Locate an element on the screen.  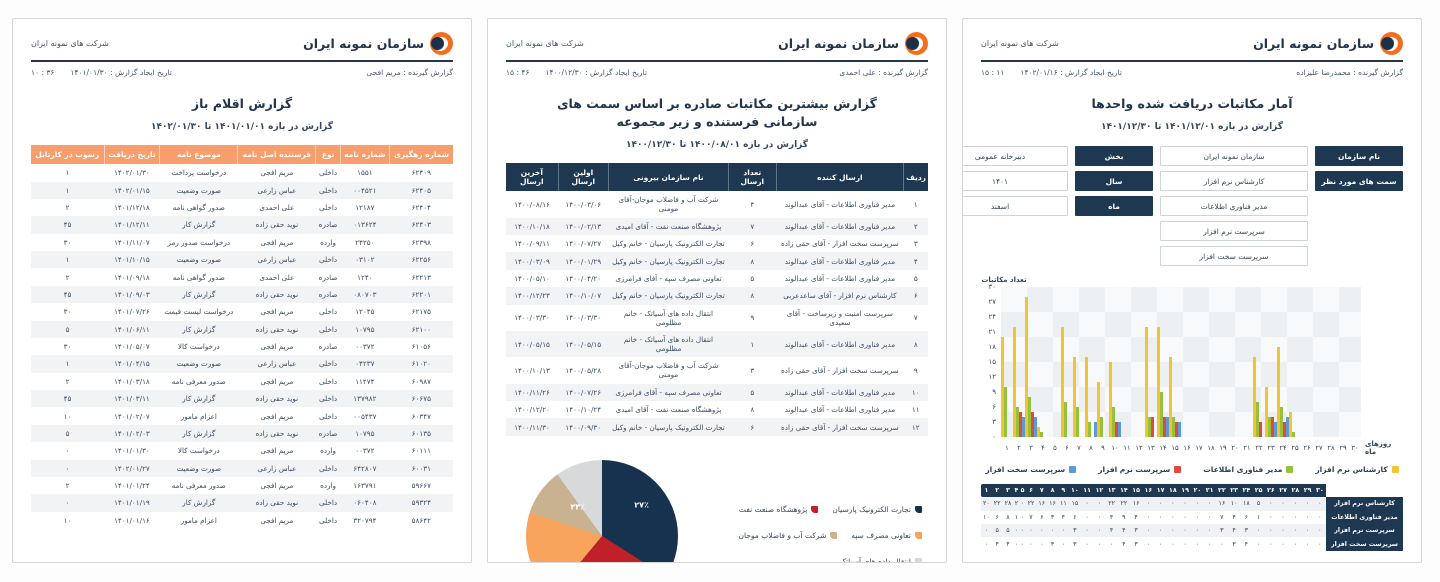
matrix-cell: ۱۶ is located at coordinates (1221, 504).